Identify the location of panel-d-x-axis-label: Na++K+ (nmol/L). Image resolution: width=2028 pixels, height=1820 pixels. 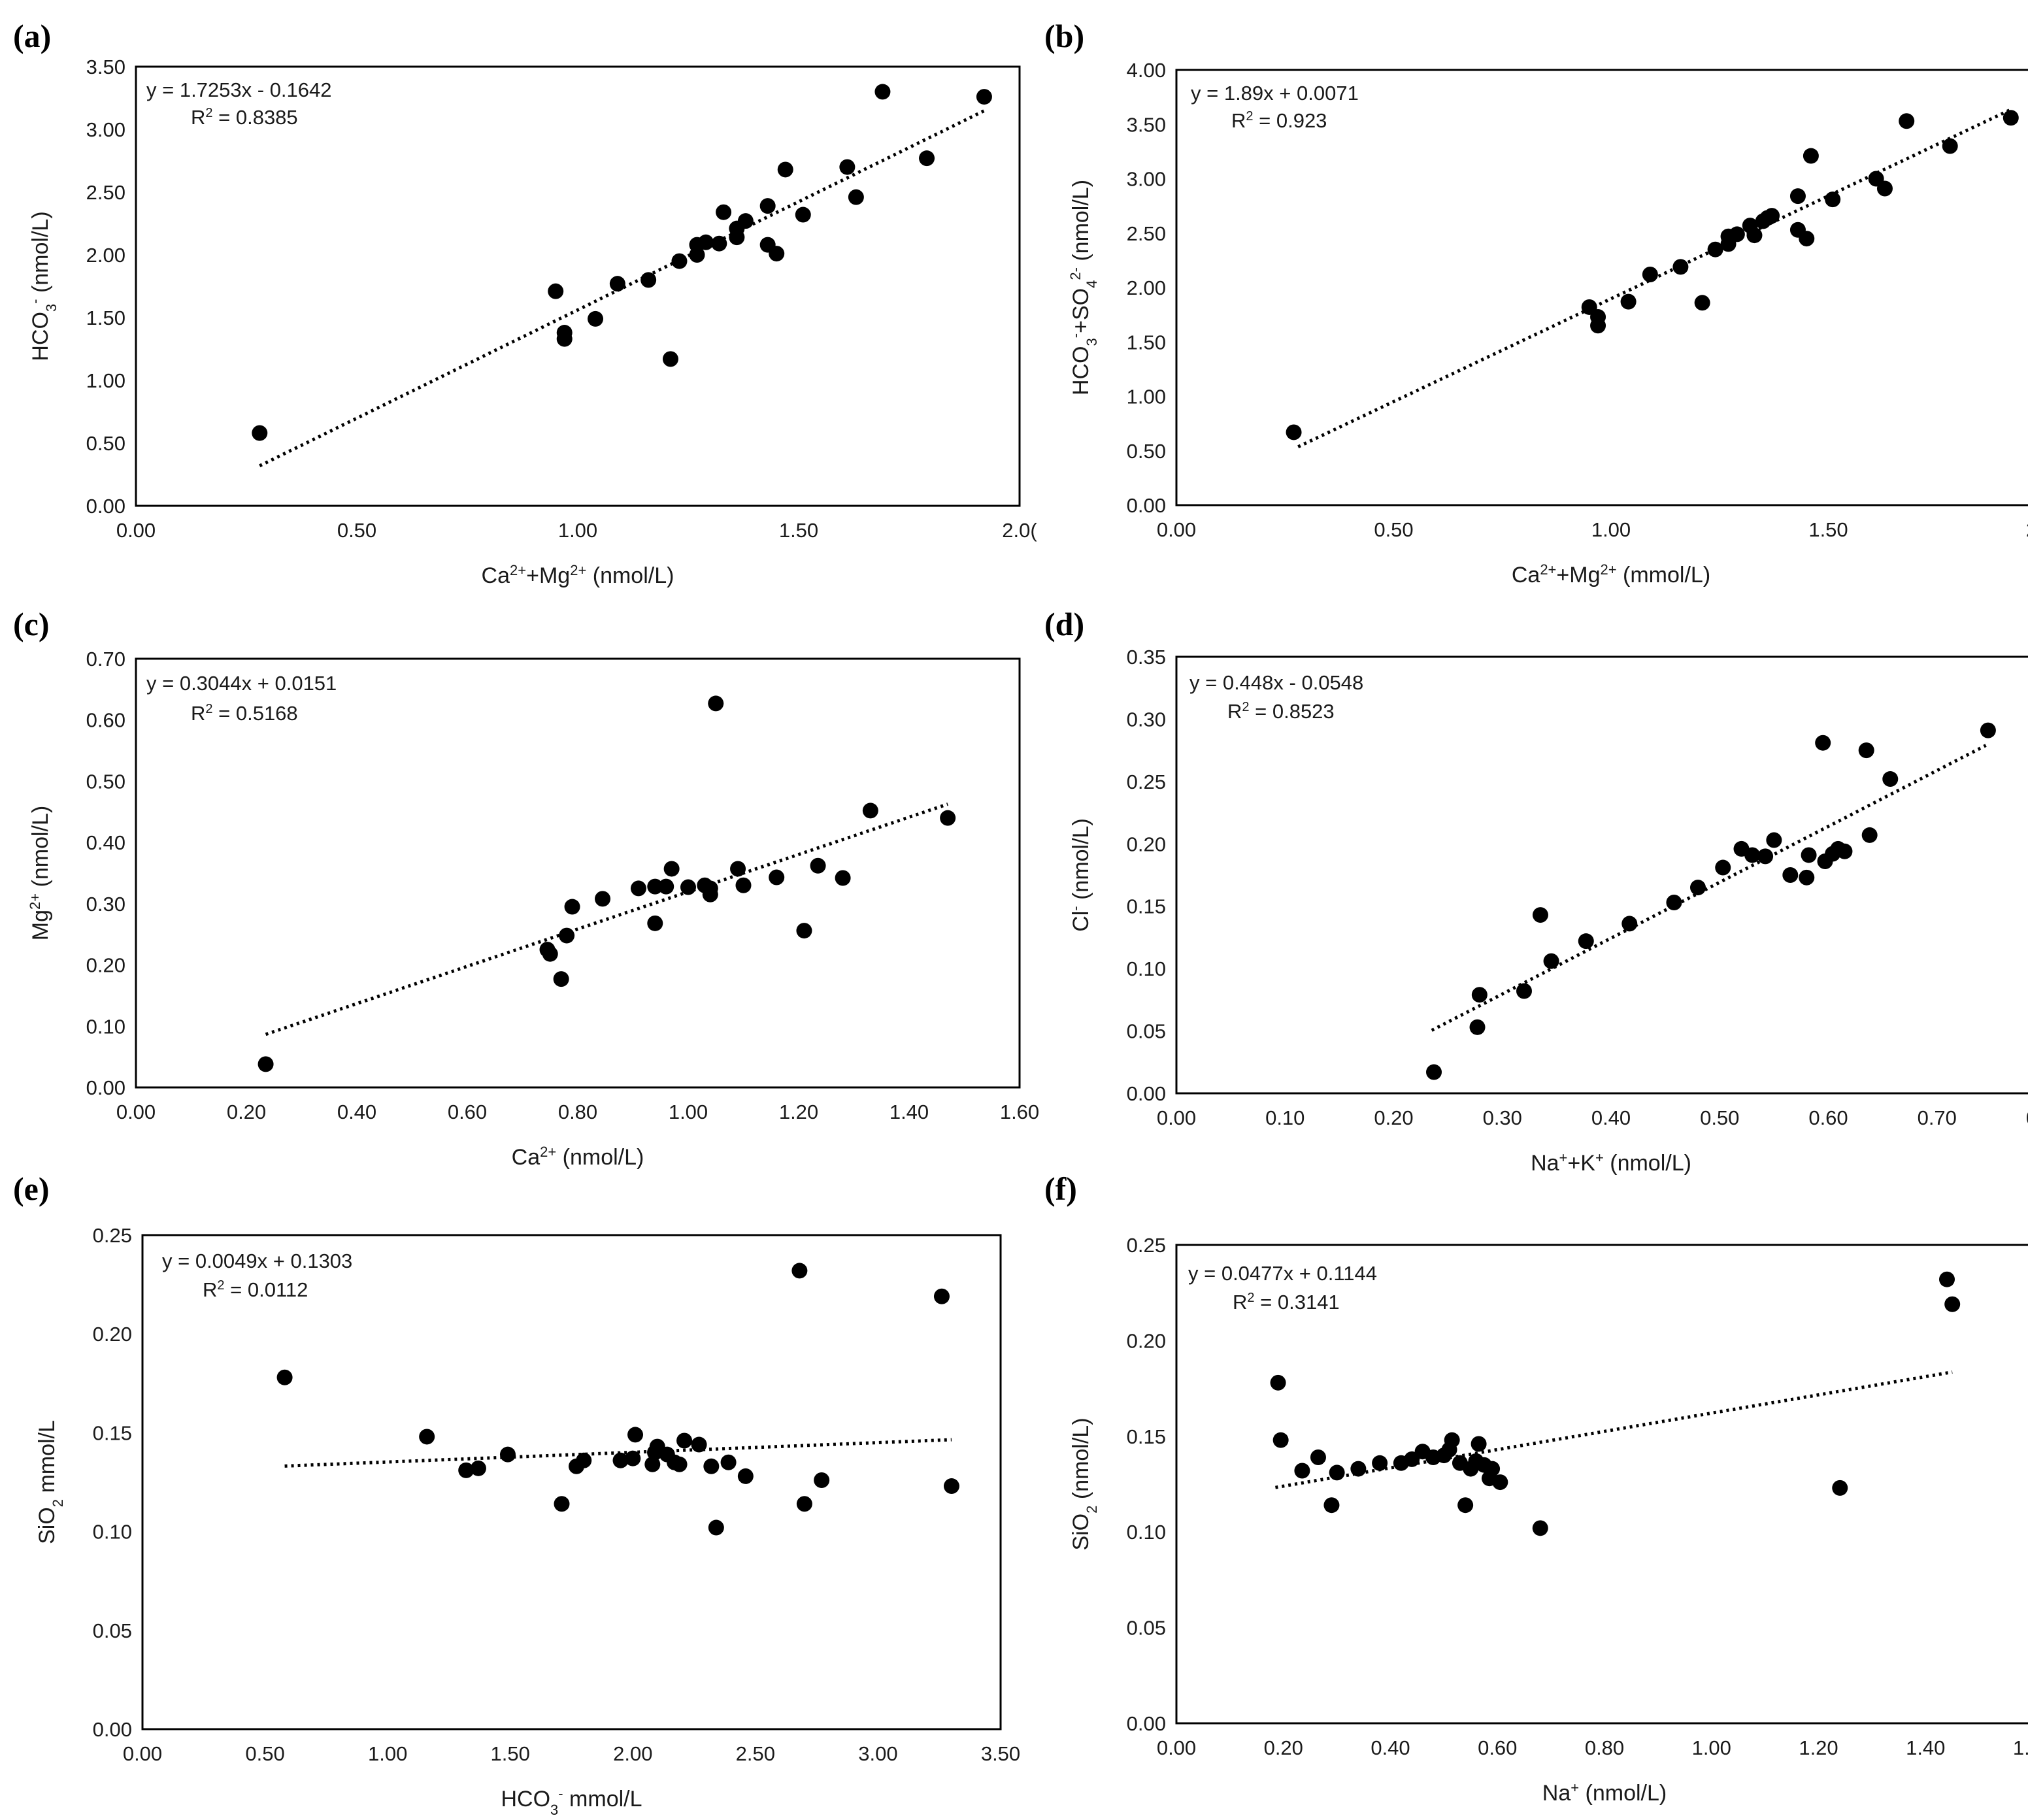
(1611, 1163).